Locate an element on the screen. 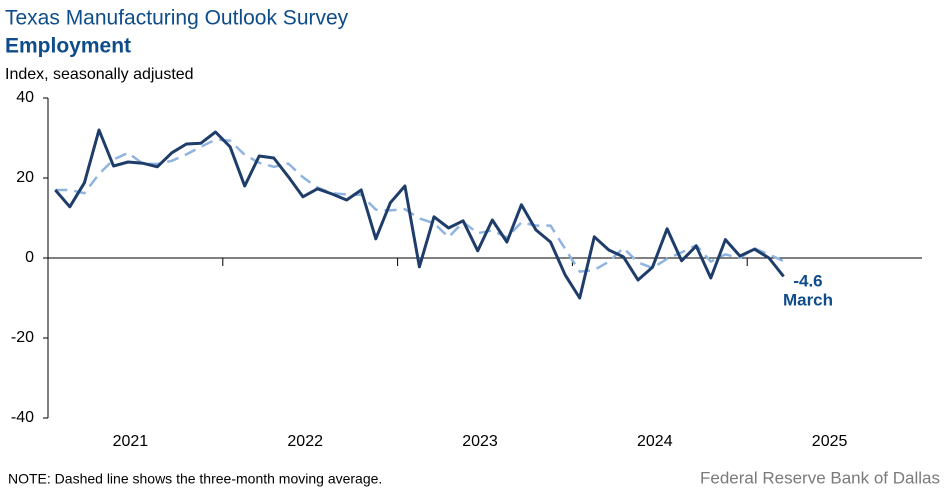 The width and height of the screenshot is (949, 493). x-tick-label: 2025 is located at coordinates (830, 441).